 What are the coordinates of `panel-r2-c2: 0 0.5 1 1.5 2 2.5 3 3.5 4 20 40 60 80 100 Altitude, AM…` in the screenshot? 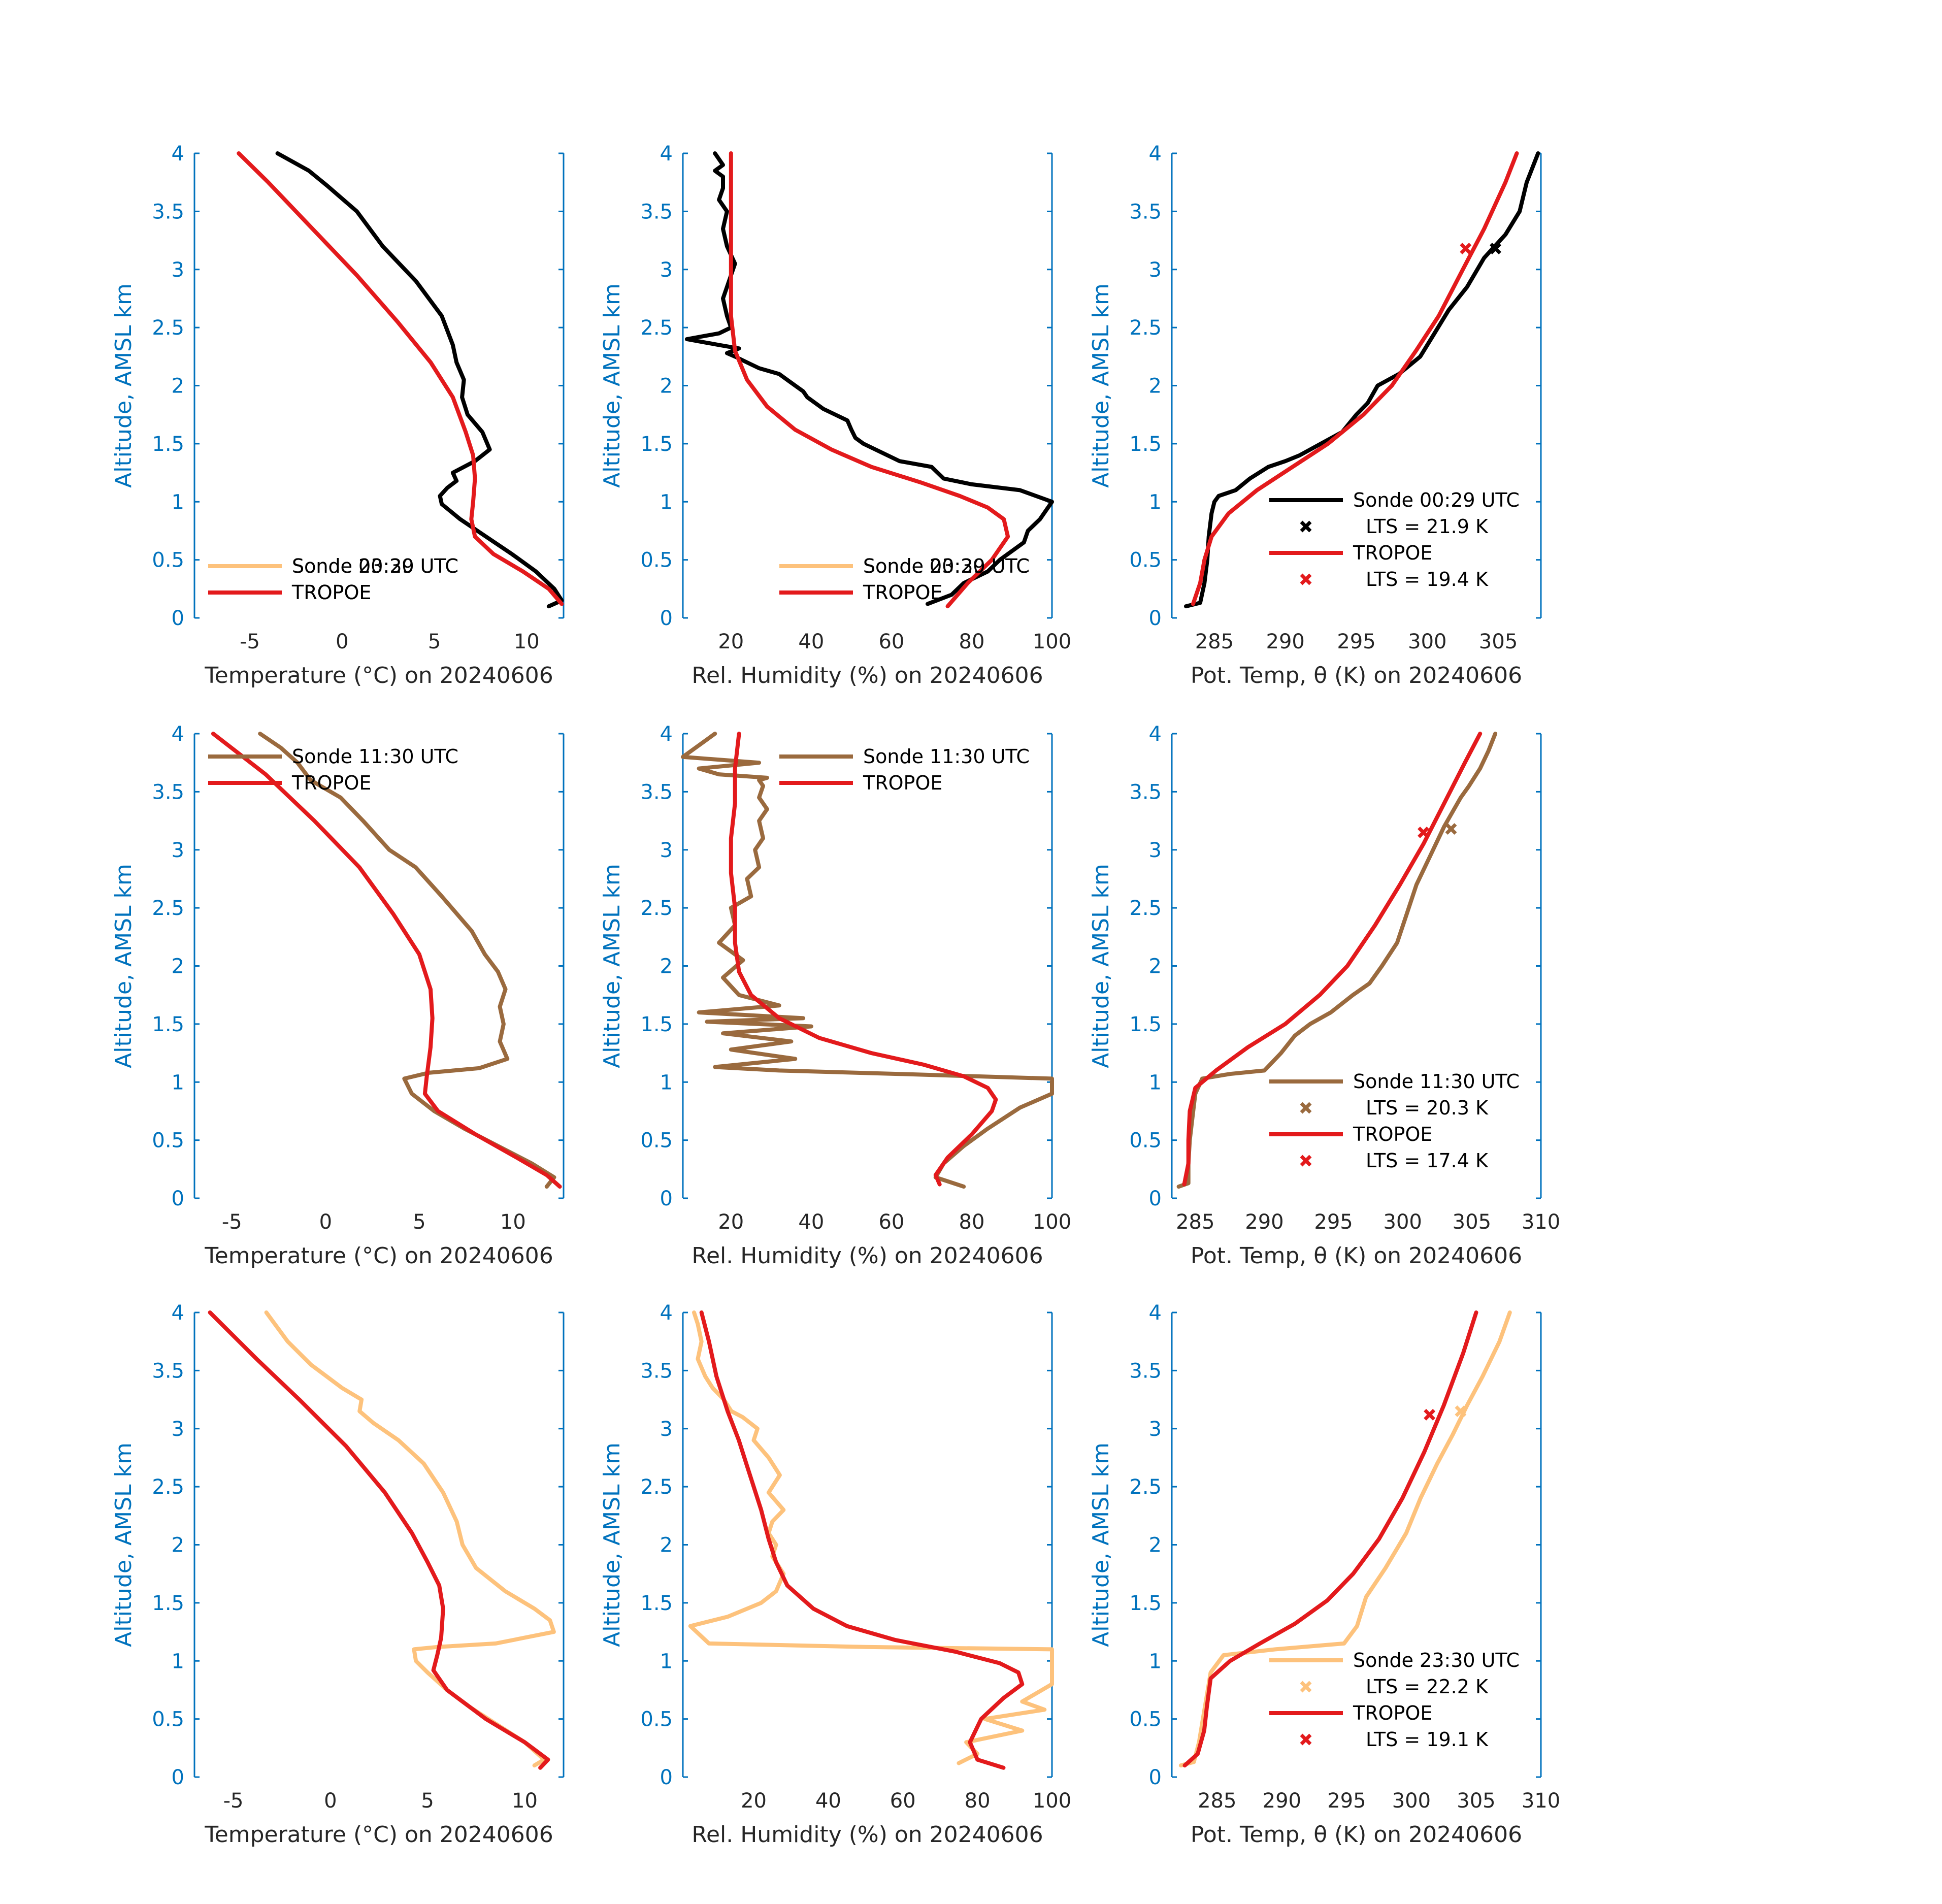 It's located at (835, 996).